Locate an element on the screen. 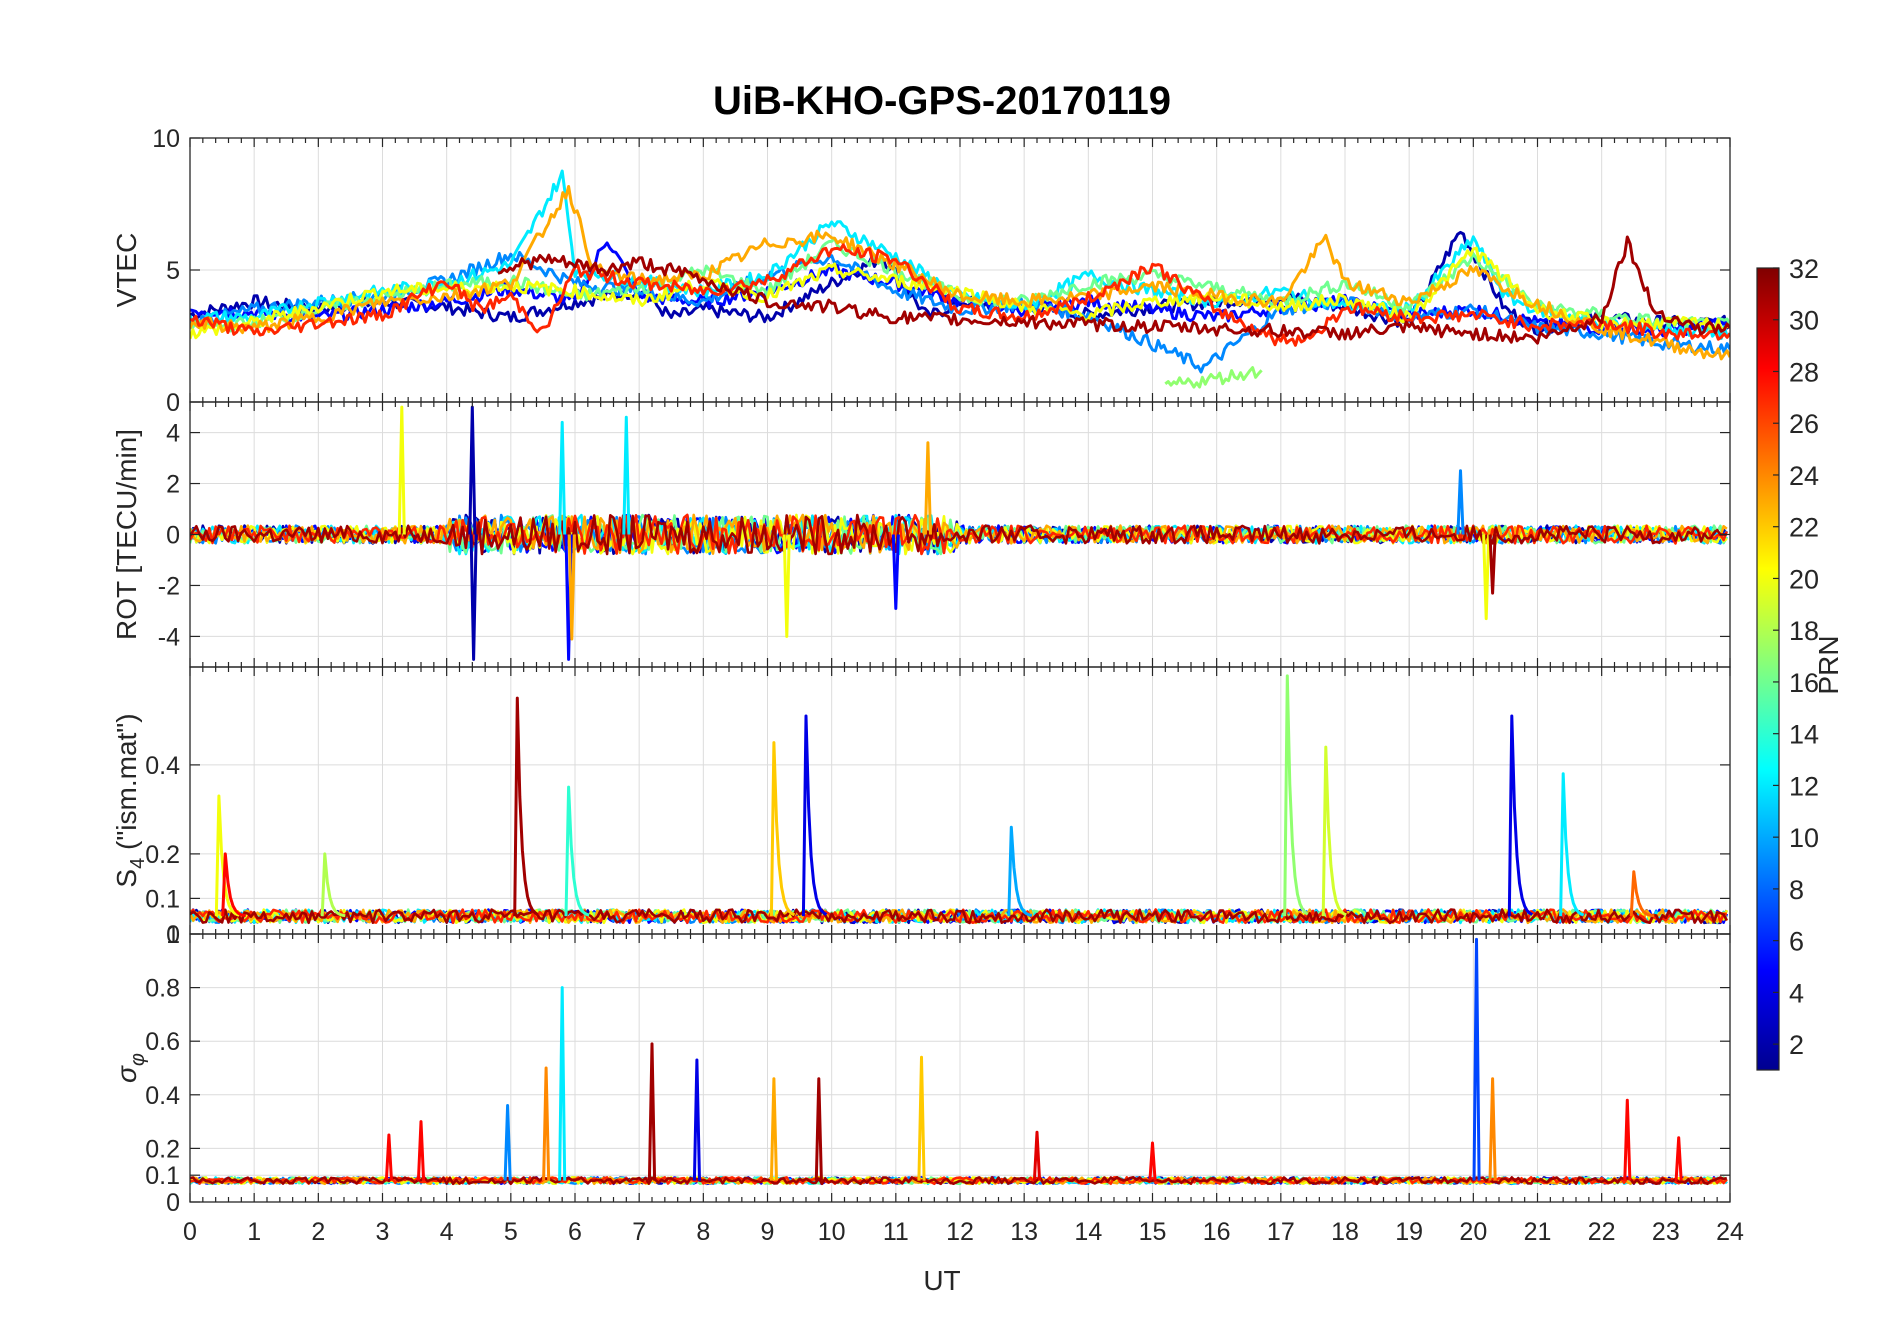  y-tick-label: 0.8 is located at coordinates (162, 989).